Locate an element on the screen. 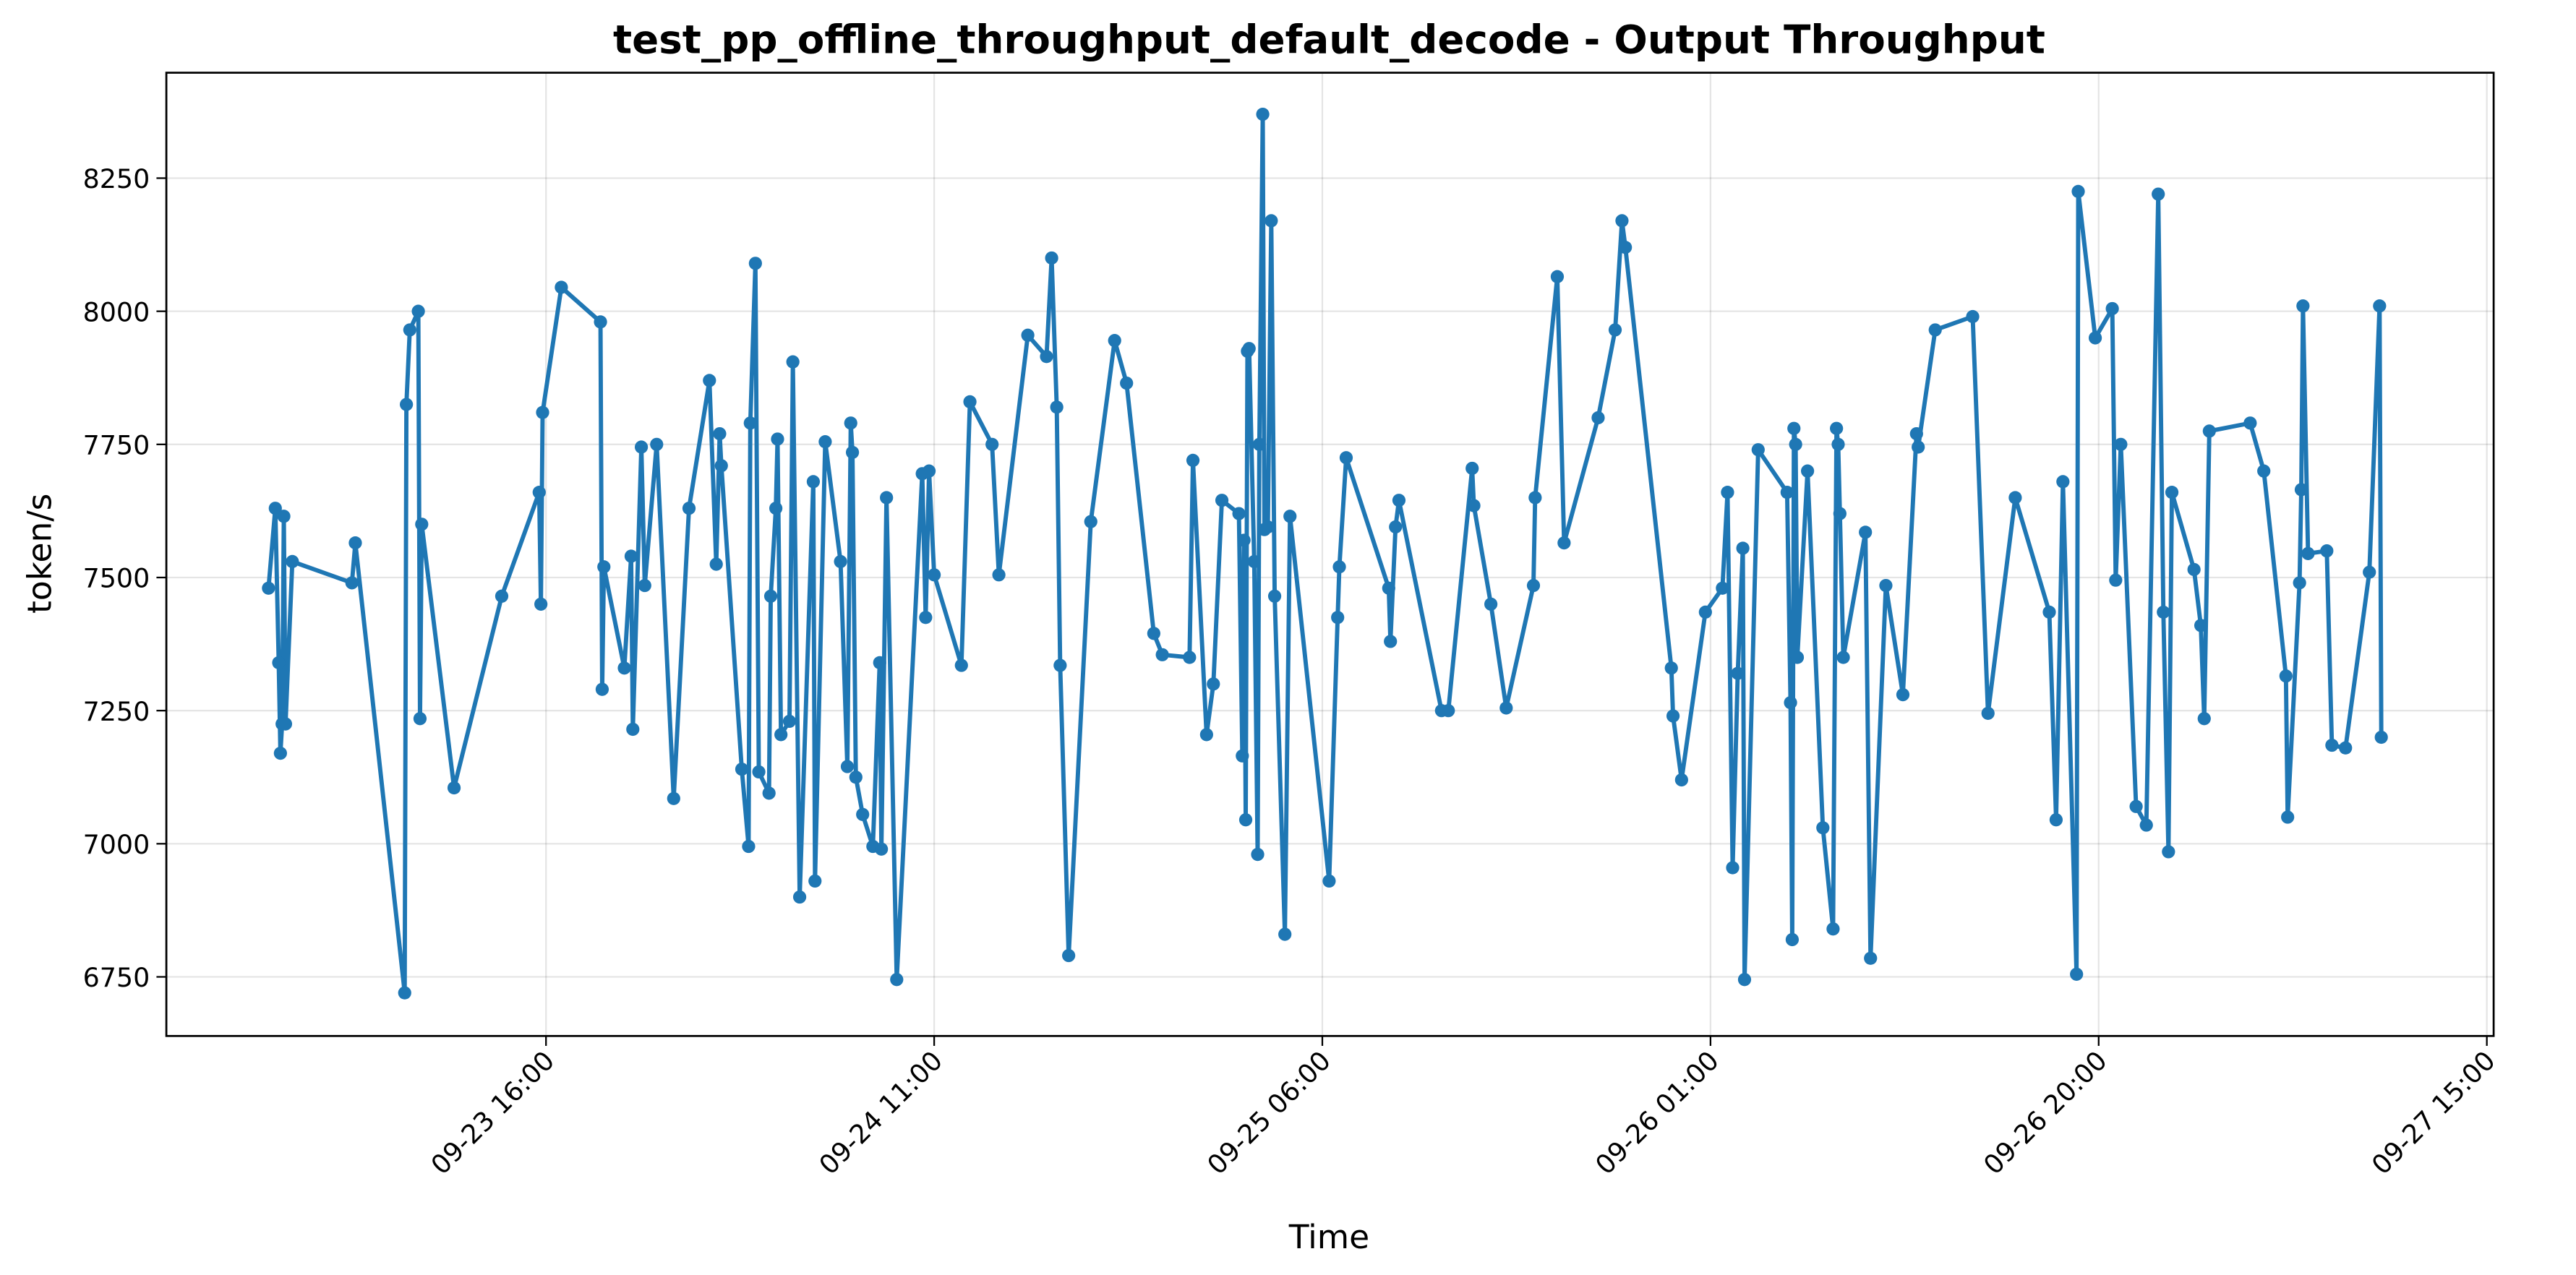 This screenshot has height=1275, width=2576. y-tick-label: 7500 is located at coordinates (116, 578).